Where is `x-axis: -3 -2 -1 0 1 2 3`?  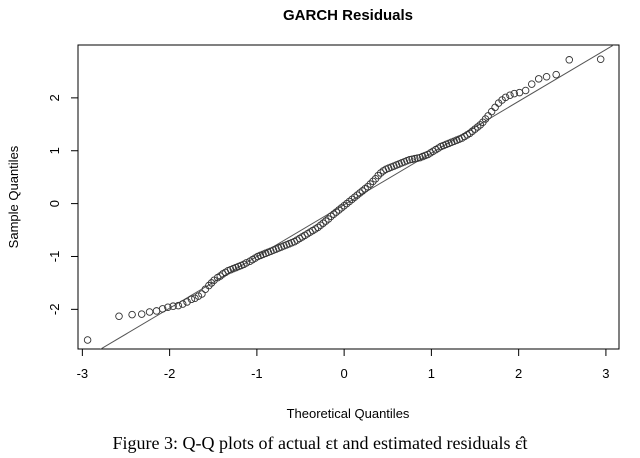
x-axis: -3 -2 -1 0 1 2 3 is located at coordinates (343, 365).